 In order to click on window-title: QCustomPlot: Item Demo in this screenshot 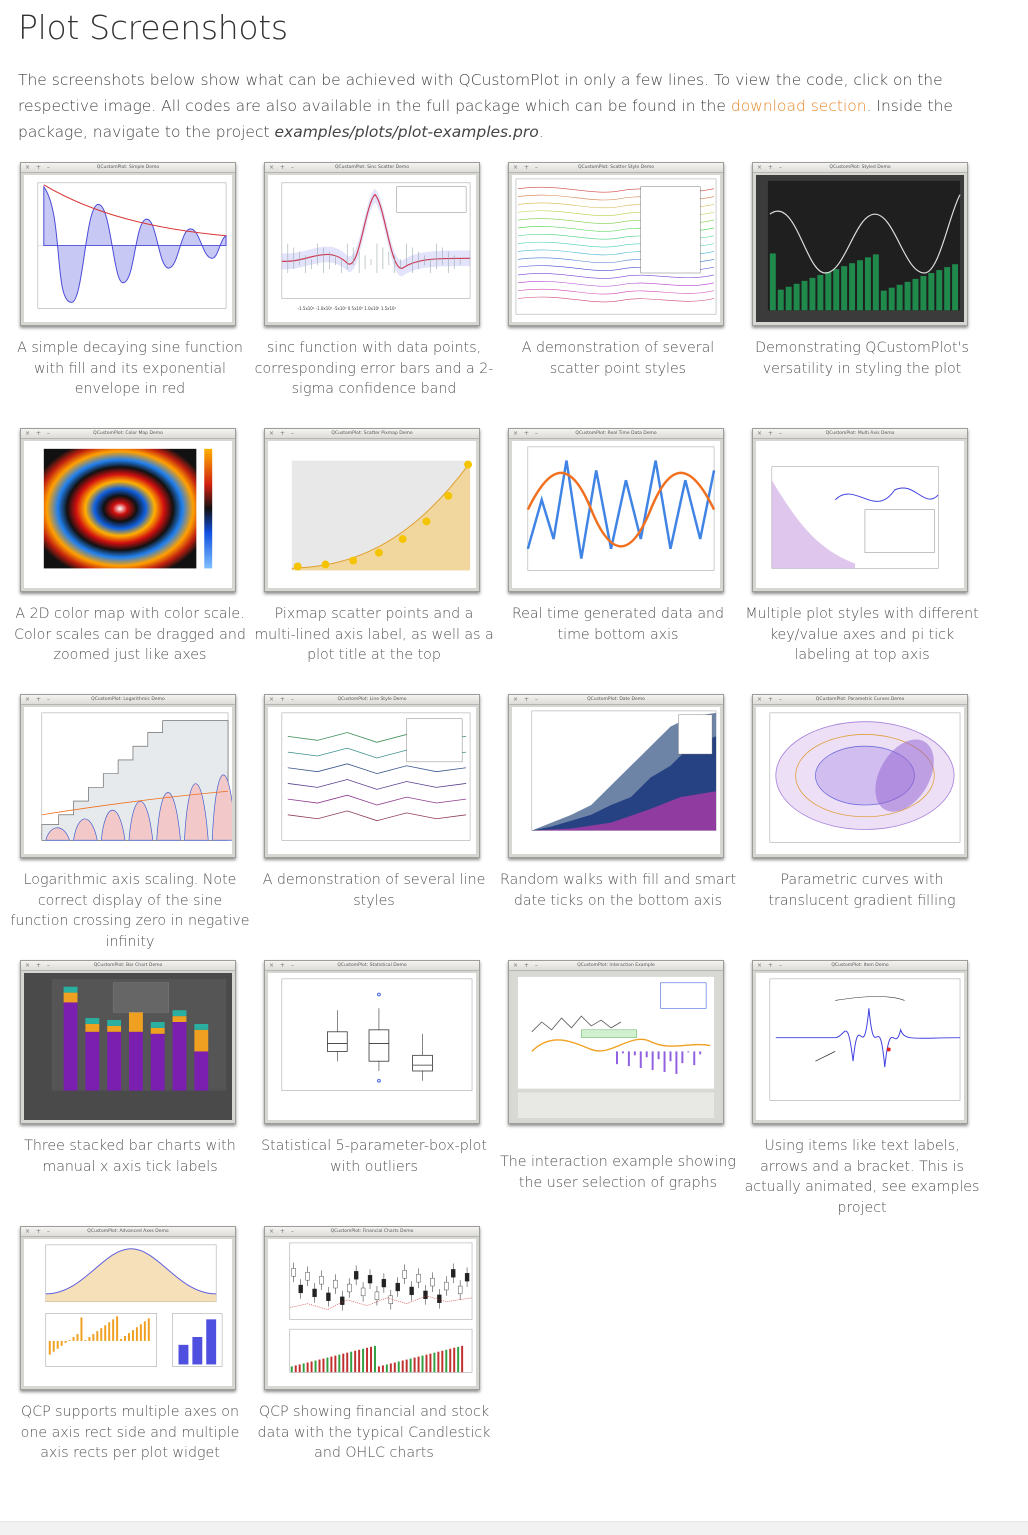, I will do `click(860, 965)`.